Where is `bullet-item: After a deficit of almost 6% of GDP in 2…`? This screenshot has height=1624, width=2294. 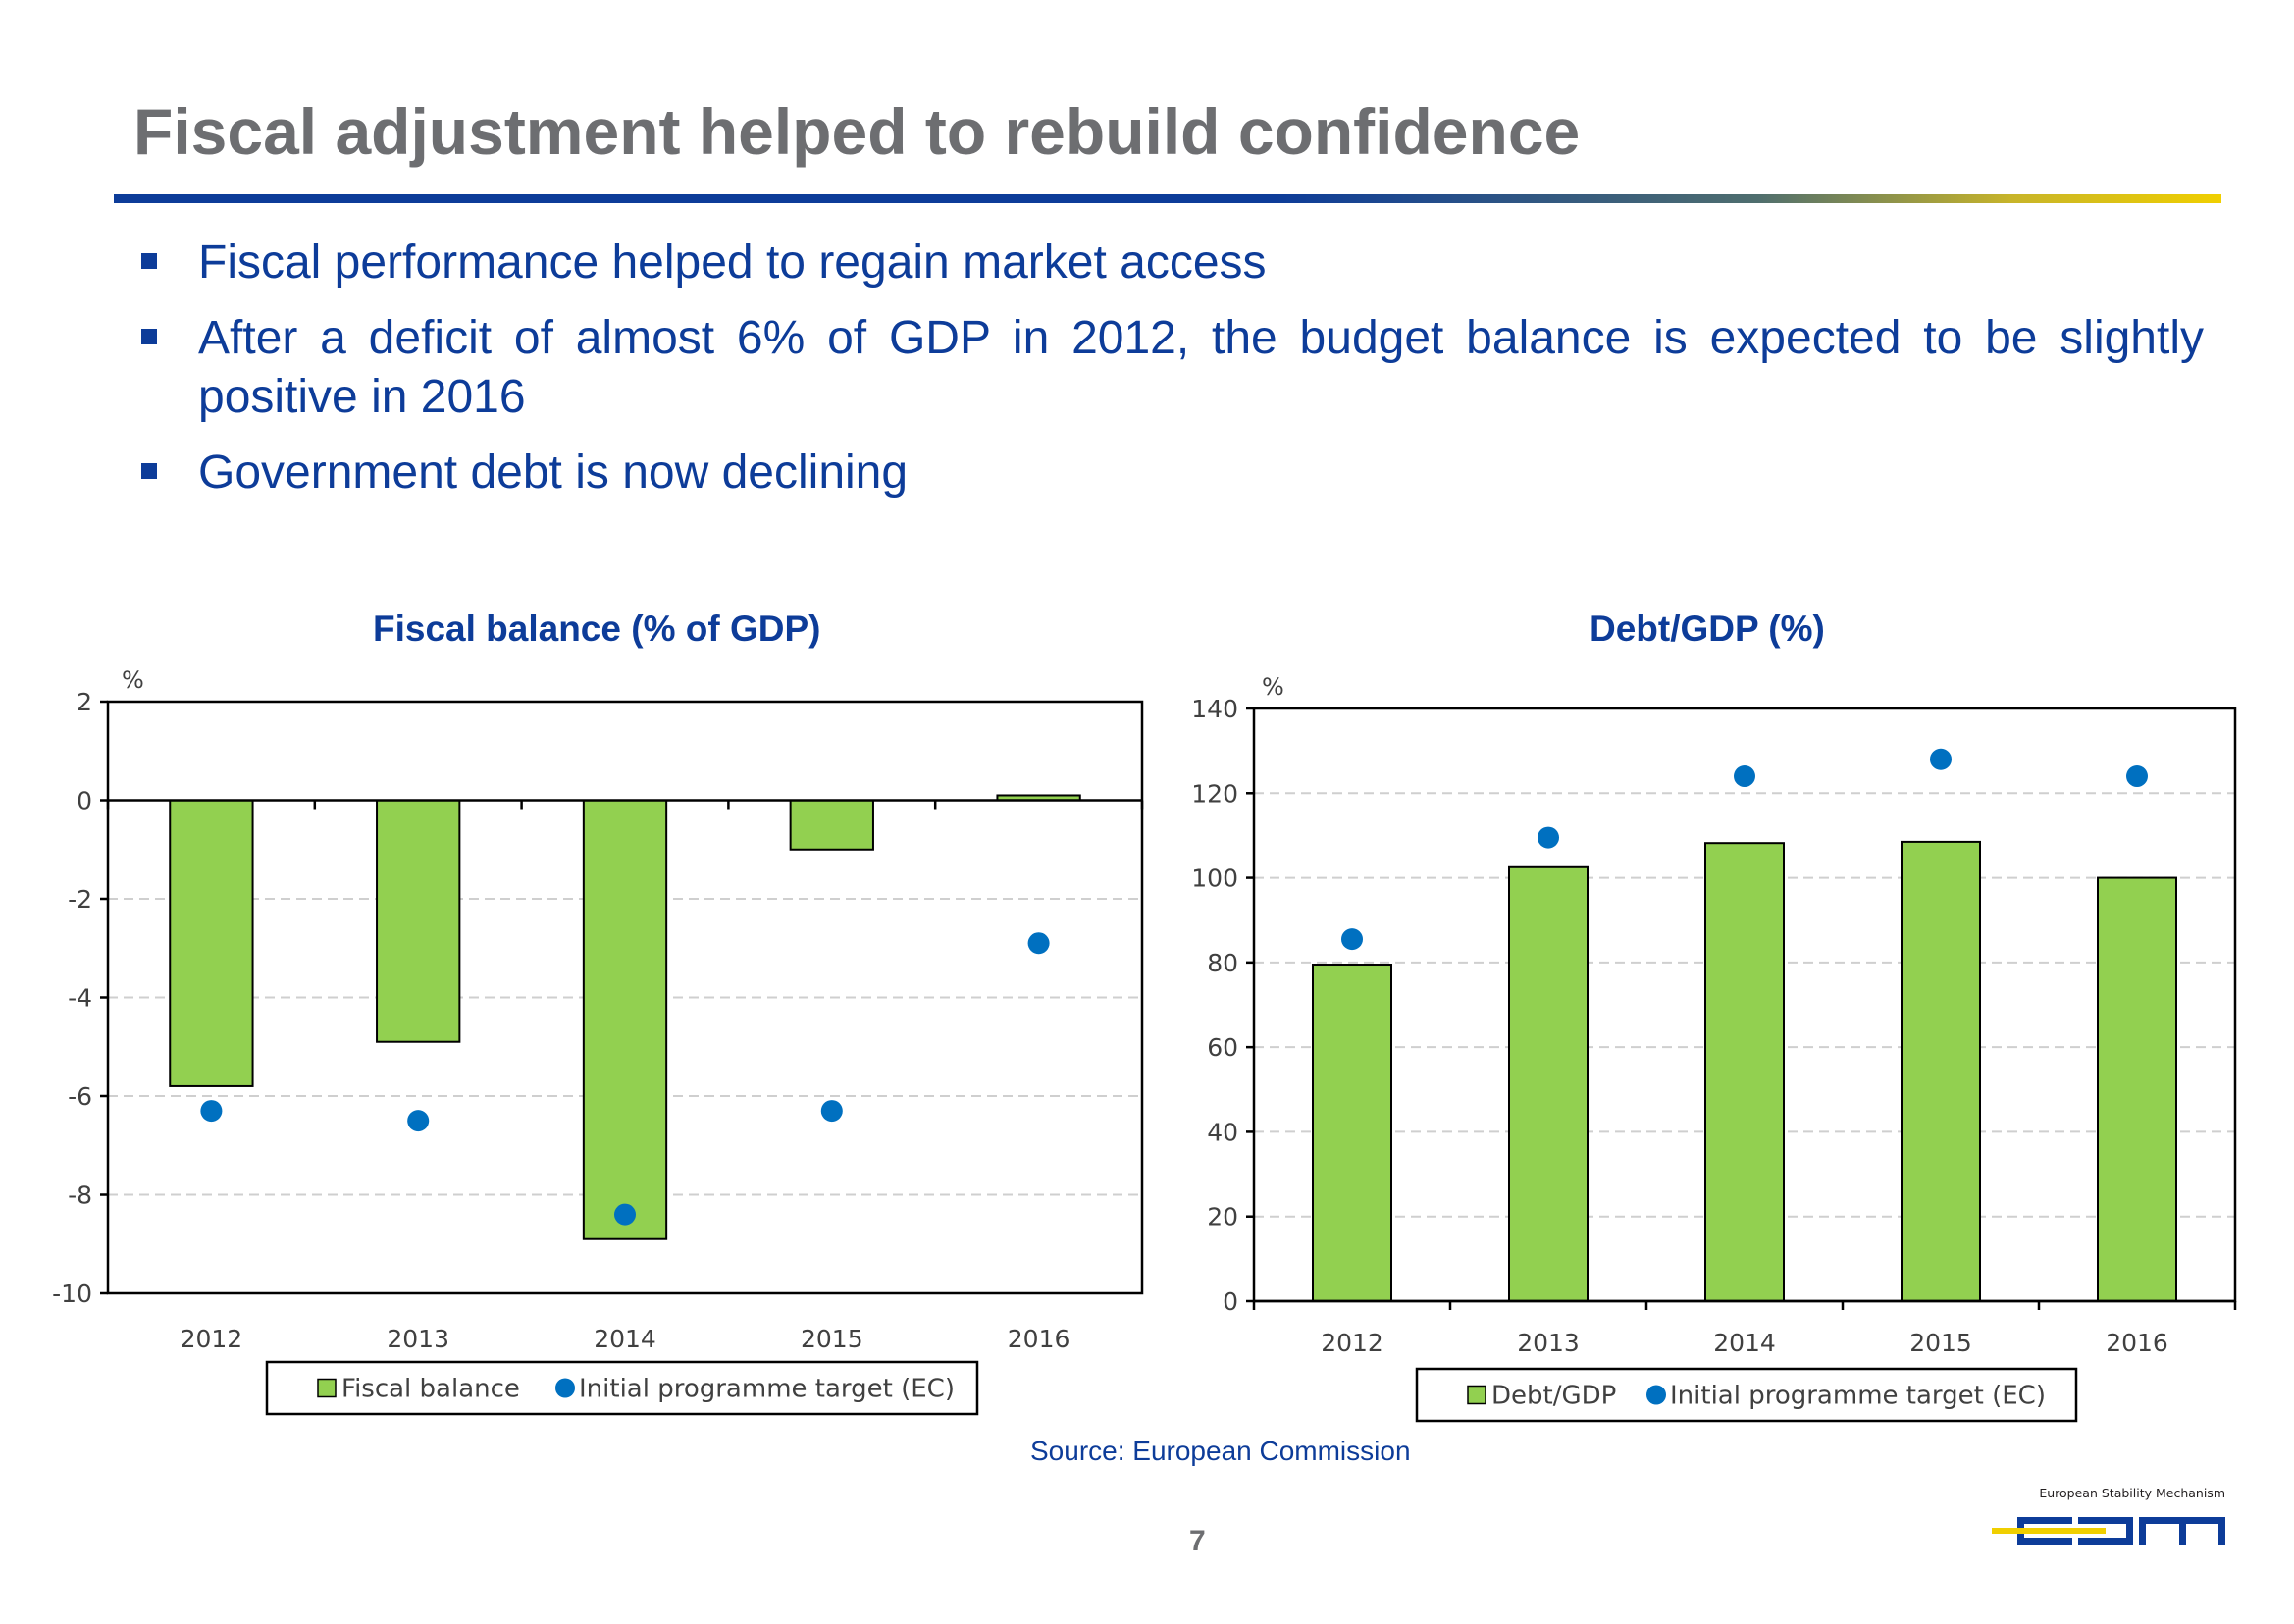 bullet-item: After a deficit of almost 6% of GDP in 2… is located at coordinates (1168, 368).